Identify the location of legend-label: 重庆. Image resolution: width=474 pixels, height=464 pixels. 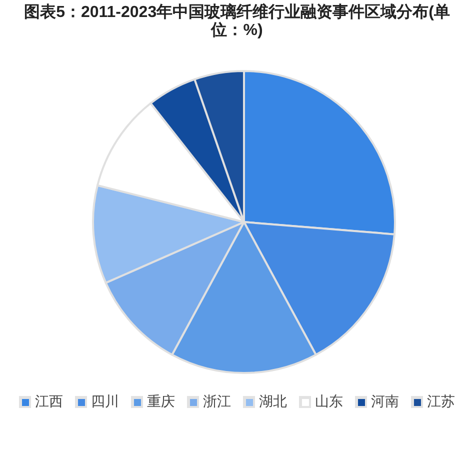
(161, 402).